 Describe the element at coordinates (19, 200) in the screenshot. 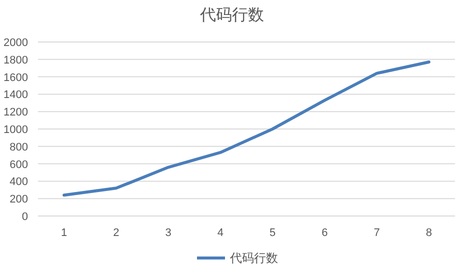

I see `y-tick-label: 200` at that location.